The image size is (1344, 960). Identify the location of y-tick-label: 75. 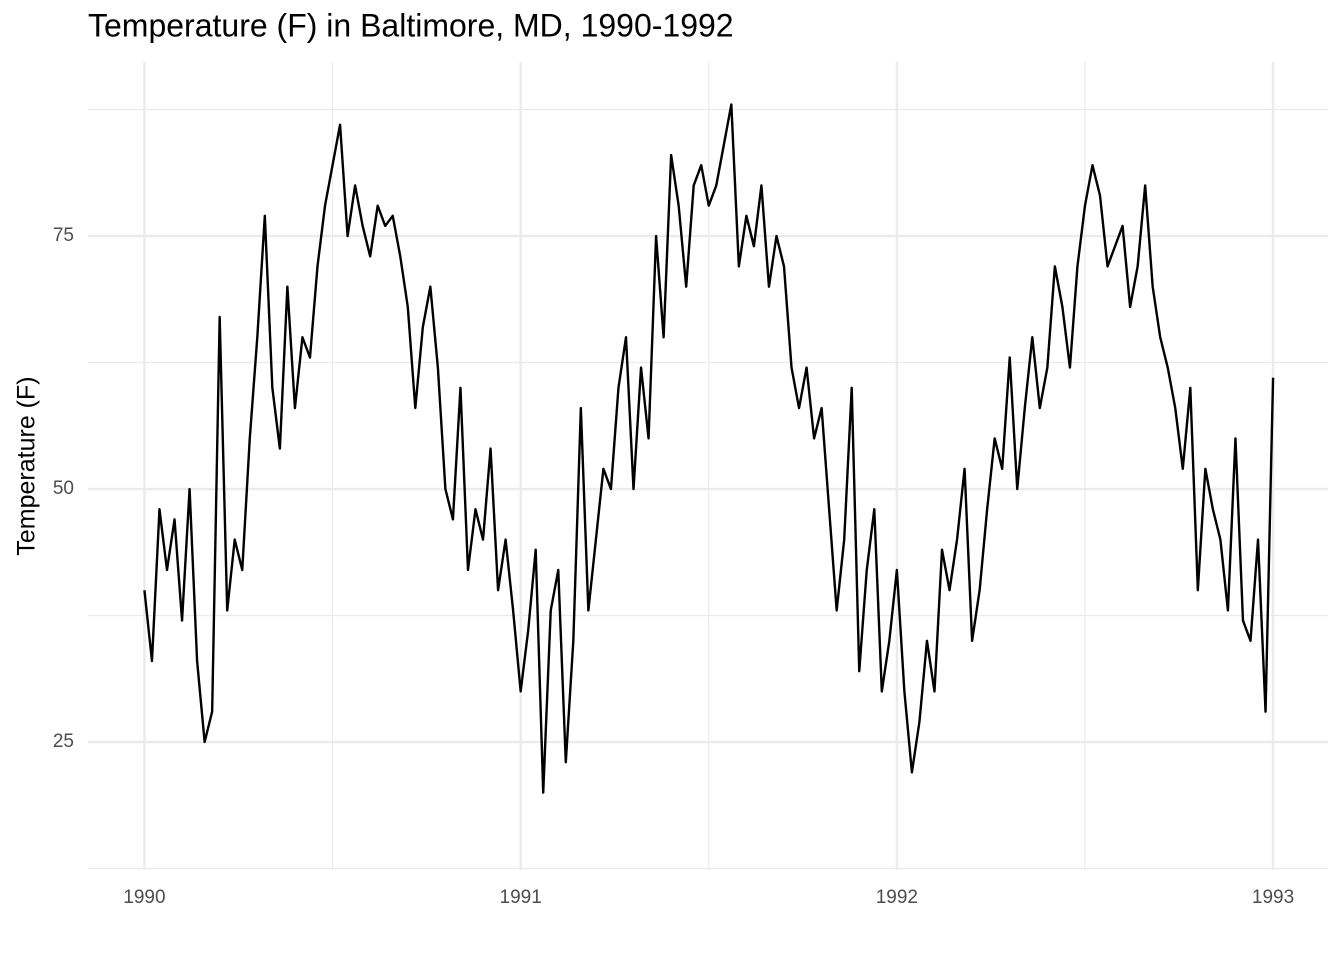
(63, 235).